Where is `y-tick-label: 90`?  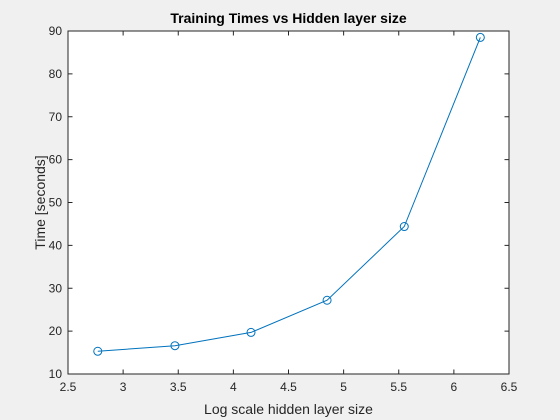 y-tick-label: 90 is located at coordinates (56, 31).